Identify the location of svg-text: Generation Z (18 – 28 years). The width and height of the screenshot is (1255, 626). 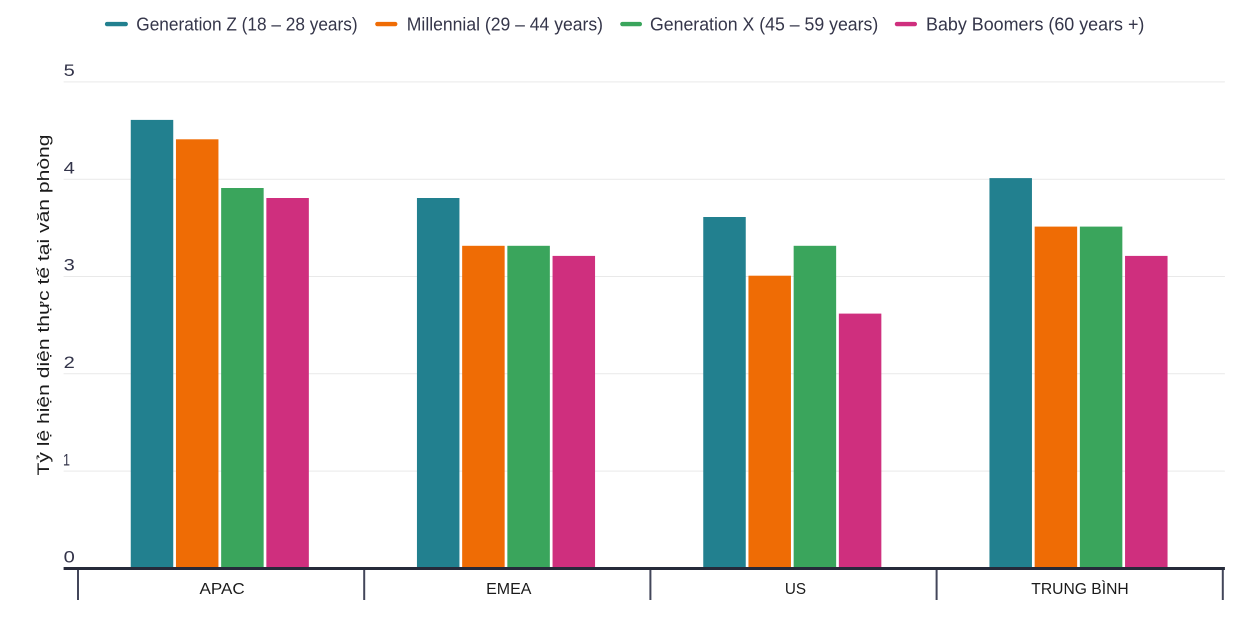
(246, 24).